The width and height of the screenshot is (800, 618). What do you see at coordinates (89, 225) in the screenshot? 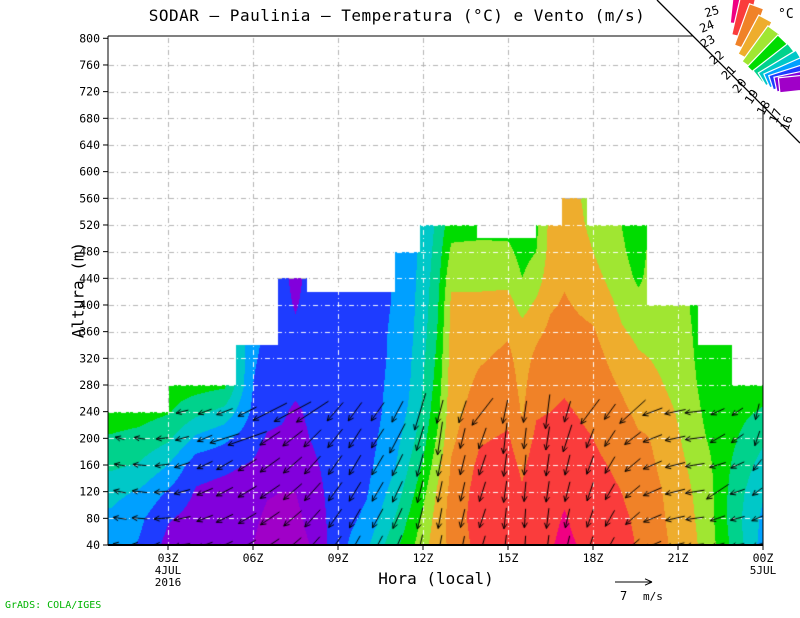
I see `y-tick-label: 520` at bounding box center [89, 225].